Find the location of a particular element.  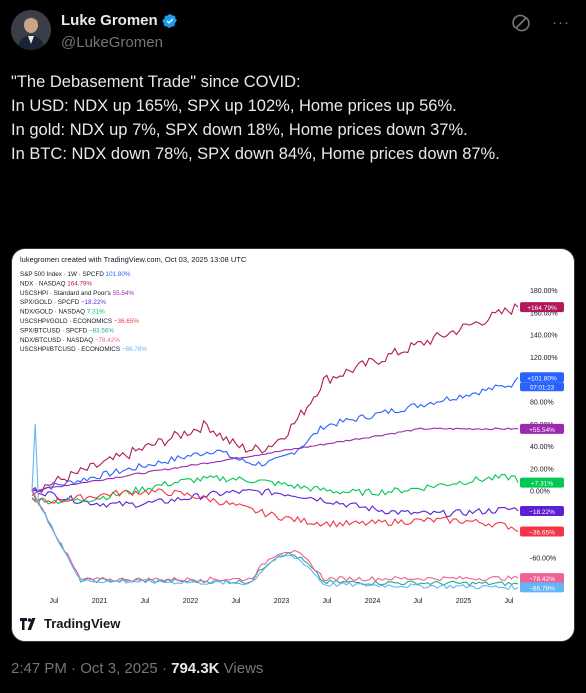

legend-entry: USCSHPI/GOLD · ECONOMICS −36.65% is located at coordinates (79, 321).